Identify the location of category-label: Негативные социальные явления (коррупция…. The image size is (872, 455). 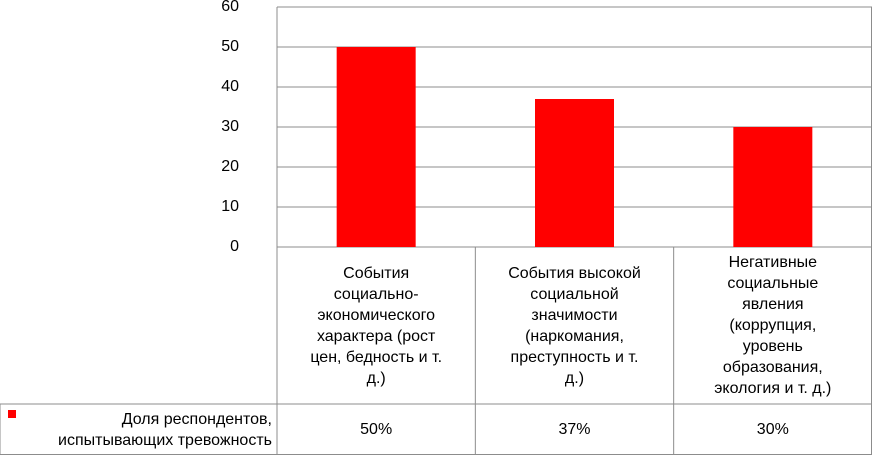
(773, 325).